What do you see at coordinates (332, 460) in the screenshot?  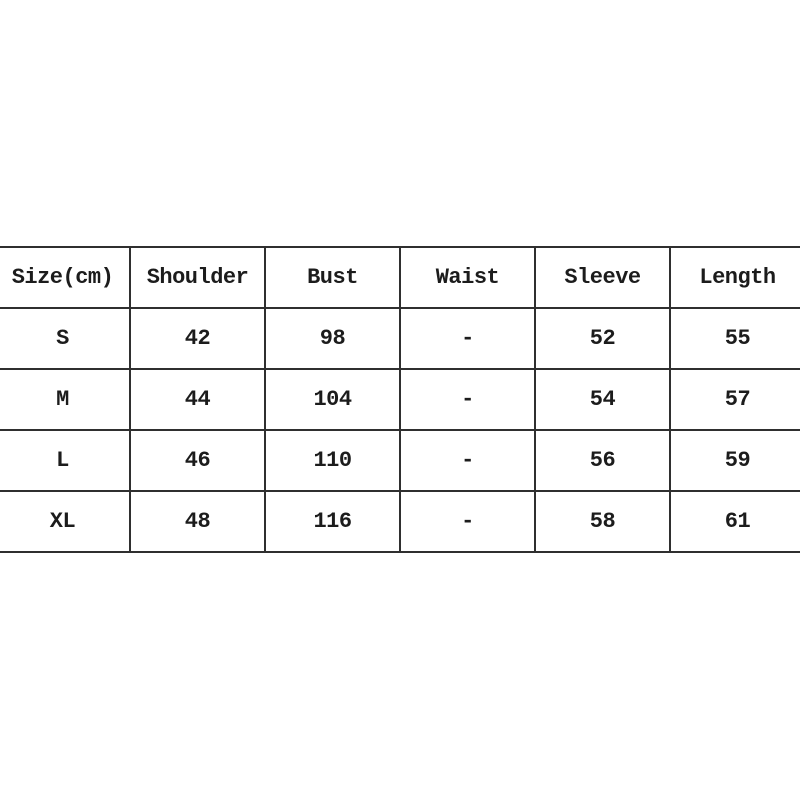 I see `measurement-cell: 110` at bounding box center [332, 460].